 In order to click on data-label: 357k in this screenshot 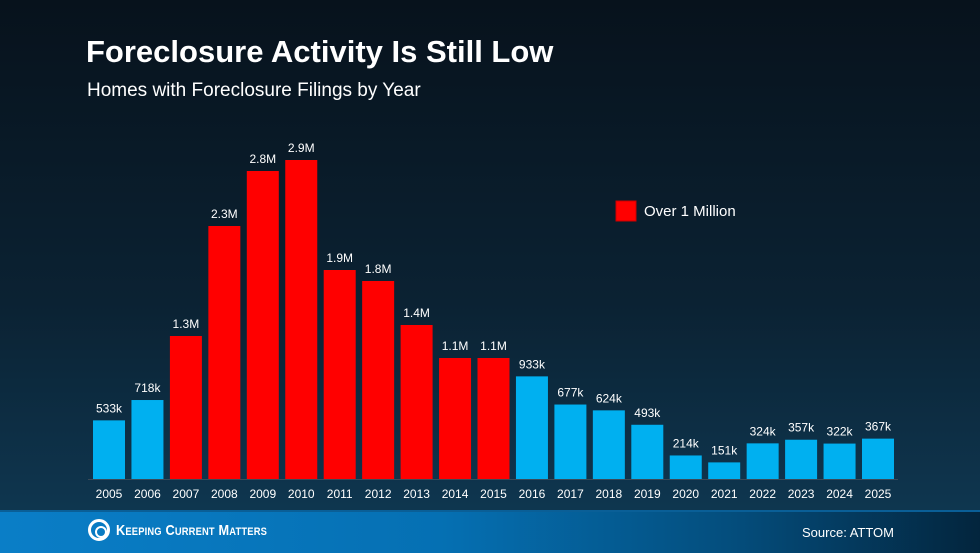, I will do `click(801, 428)`.